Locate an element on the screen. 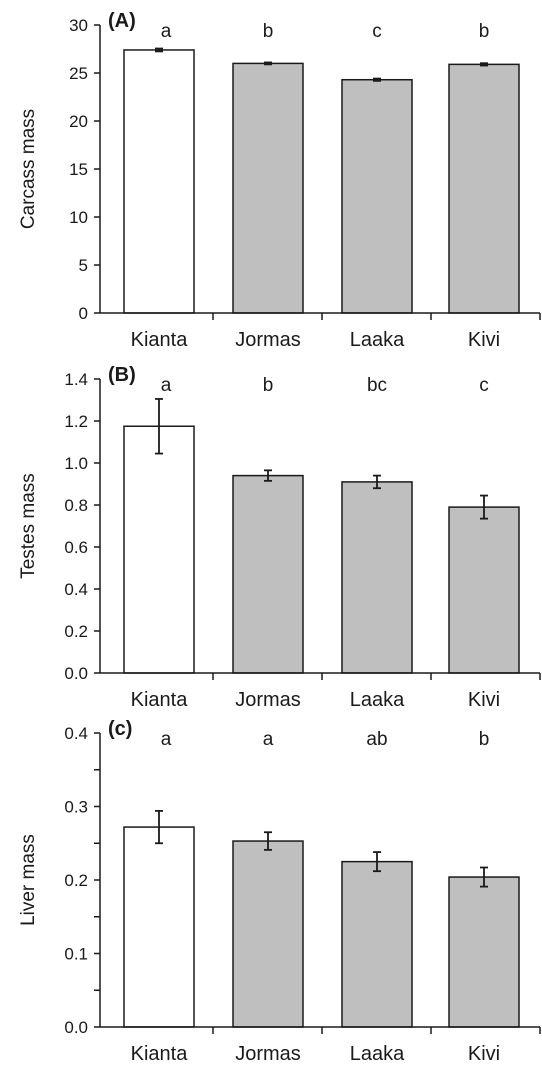 The width and height of the screenshot is (542, 1067). significance-letter: bc is located at coordinates (377, 385).